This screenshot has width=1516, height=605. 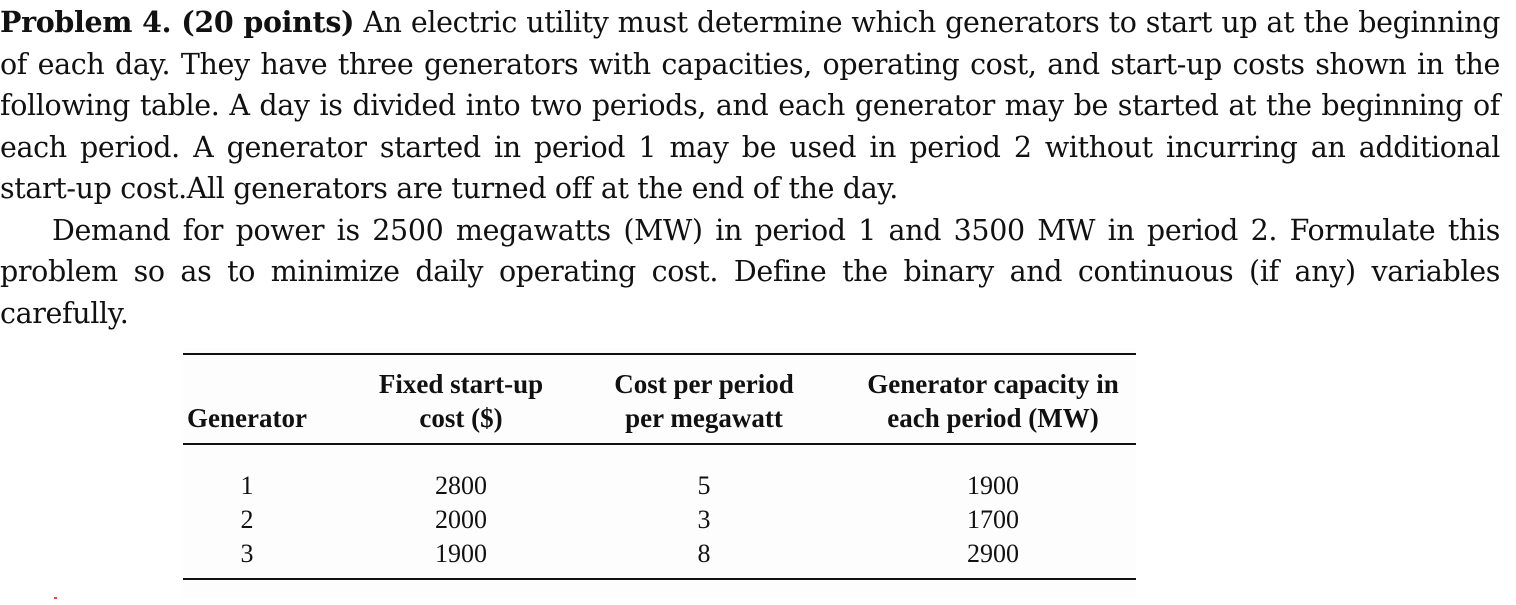 I want to click on header-cost-line-1: Cost per period, so click(x=704, y=384).